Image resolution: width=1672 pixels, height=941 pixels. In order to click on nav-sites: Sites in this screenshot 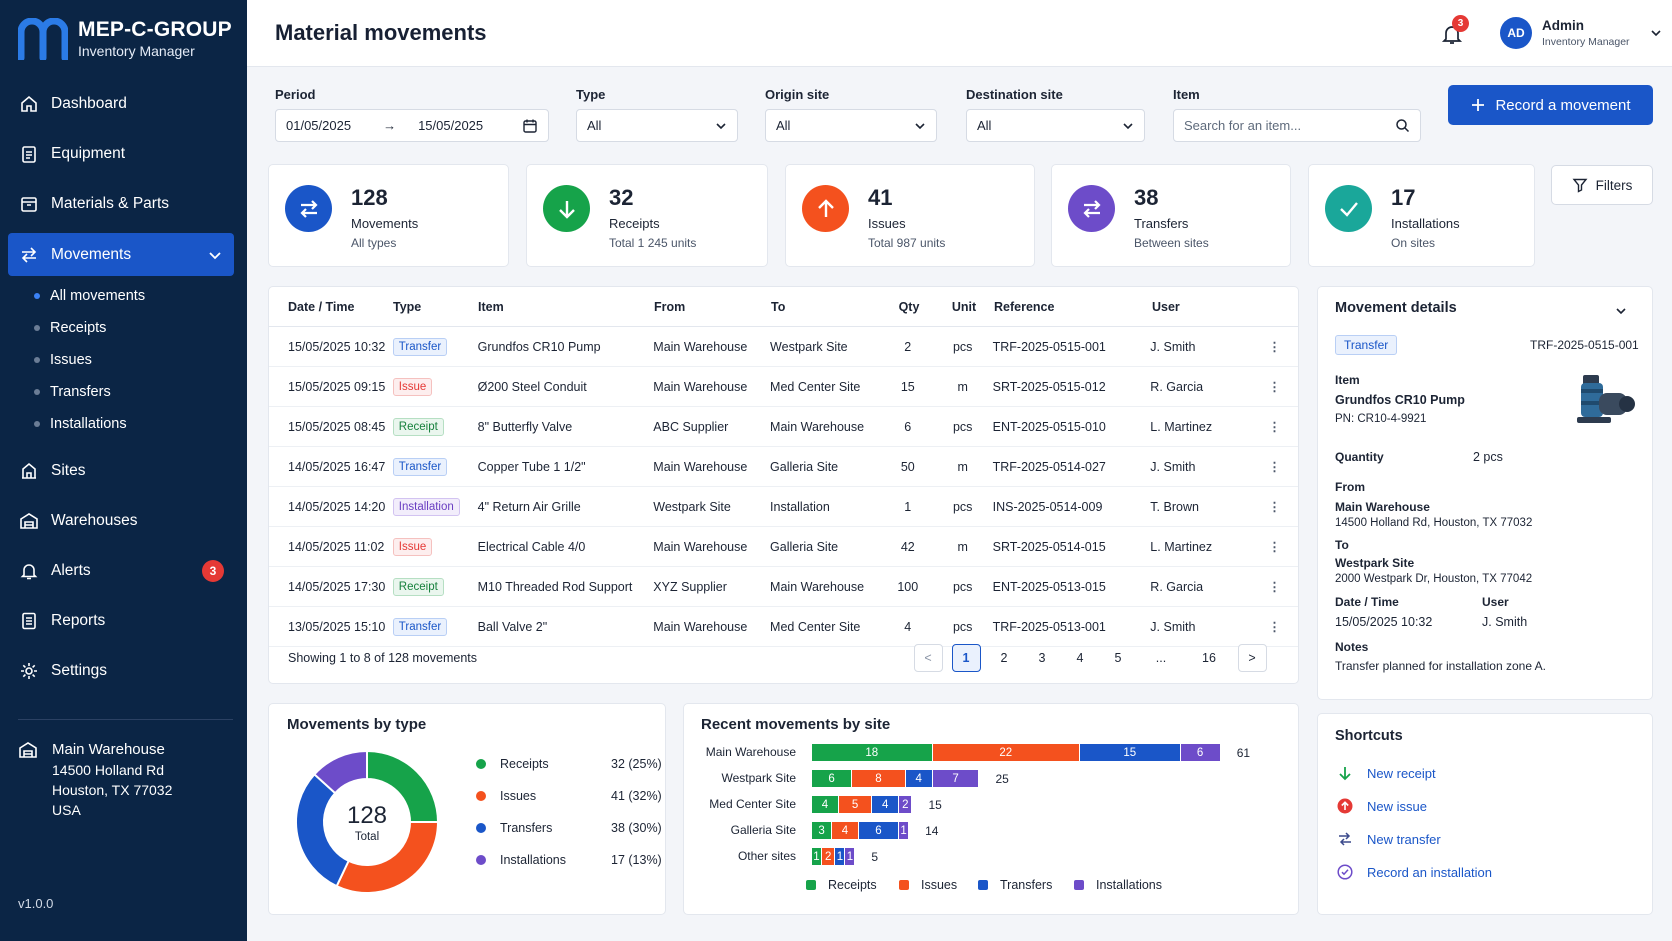, I will do `click(121, 471)`.